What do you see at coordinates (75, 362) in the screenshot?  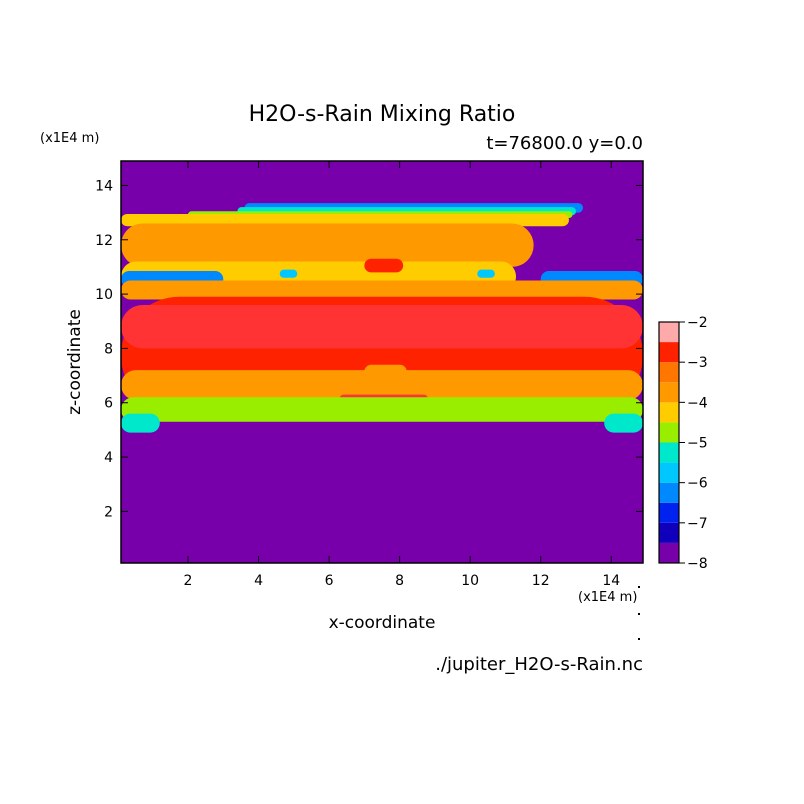 I see `y-axis-label: z-coordinate` at bounding box center [75, 362].